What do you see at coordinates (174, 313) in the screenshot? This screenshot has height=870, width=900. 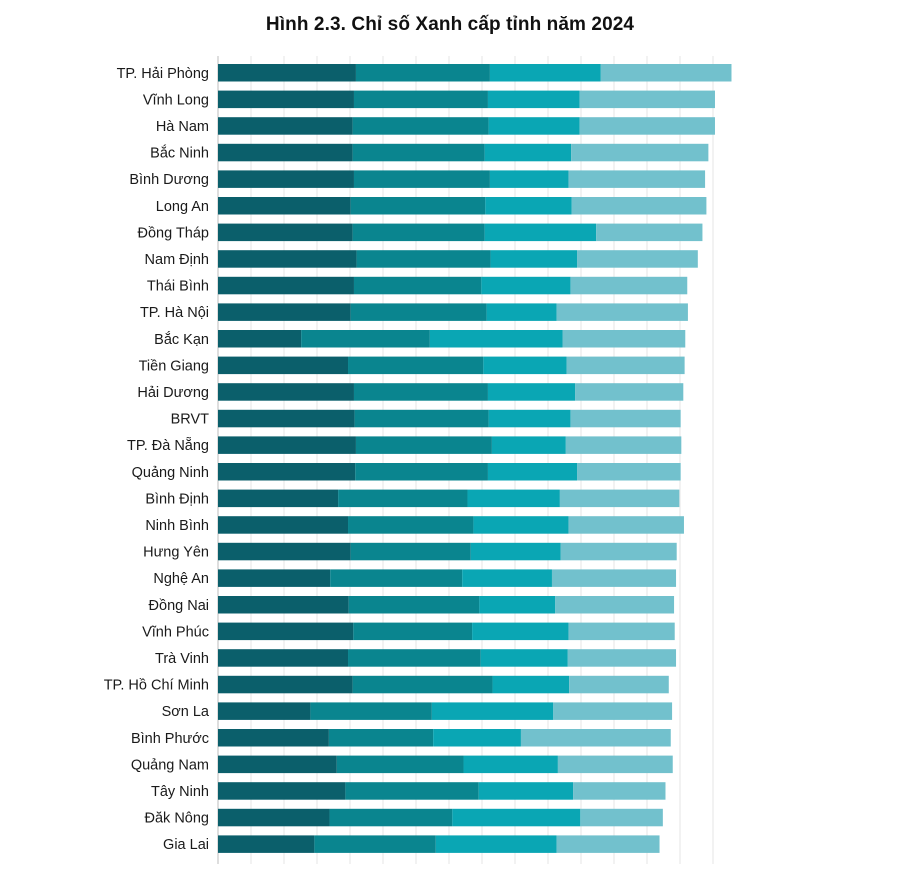 I see `category-label: TP. Hà Nội` at bounding box center [174, 313].